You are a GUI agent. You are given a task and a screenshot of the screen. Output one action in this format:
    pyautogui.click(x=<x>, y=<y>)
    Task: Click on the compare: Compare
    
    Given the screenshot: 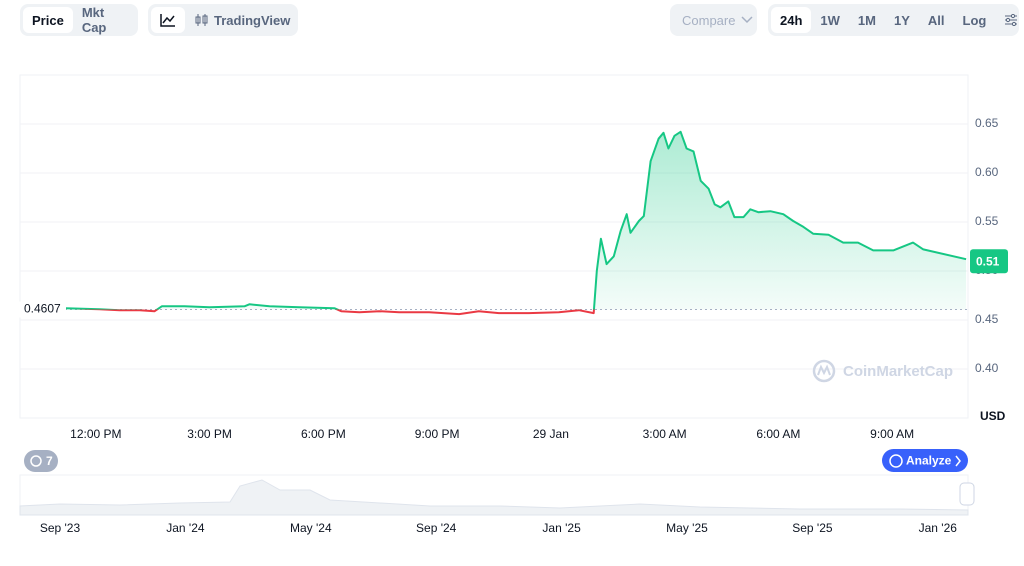 What is the action you would take?
    pyautogui.click(x=717, y=20)
    